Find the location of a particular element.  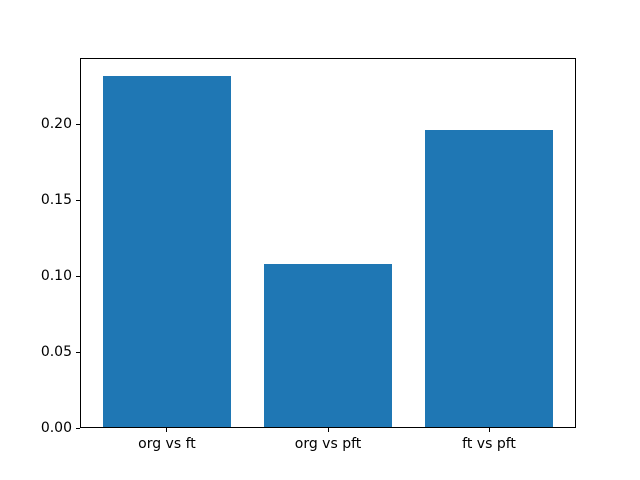

y-tick-label: 0.20 is located at coordinates (56, 124).